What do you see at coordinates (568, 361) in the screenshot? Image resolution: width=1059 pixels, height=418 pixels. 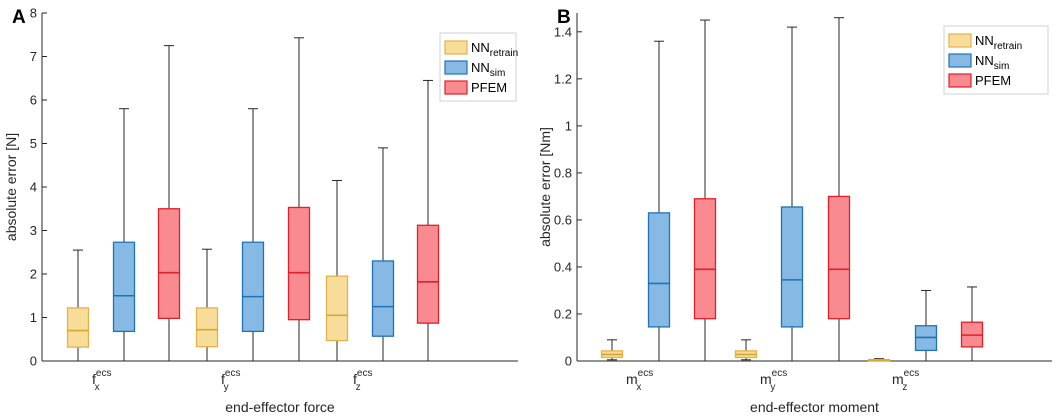 I see `y-tick-label: 0` at bounding box center [568, 361].